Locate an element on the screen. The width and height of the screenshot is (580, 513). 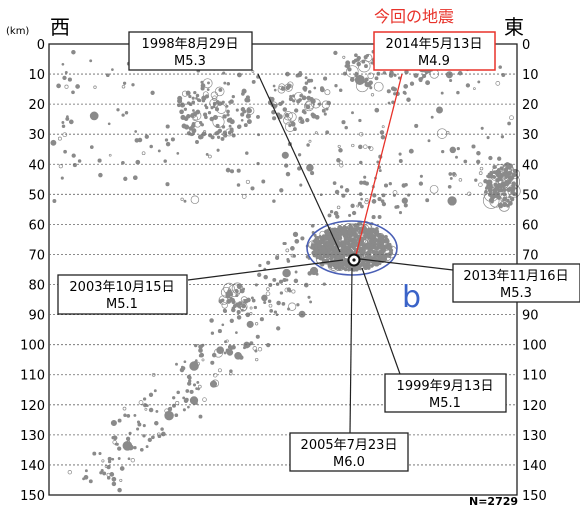
svg-text: 2005年7月23日 is located at coordinates (349, 445).